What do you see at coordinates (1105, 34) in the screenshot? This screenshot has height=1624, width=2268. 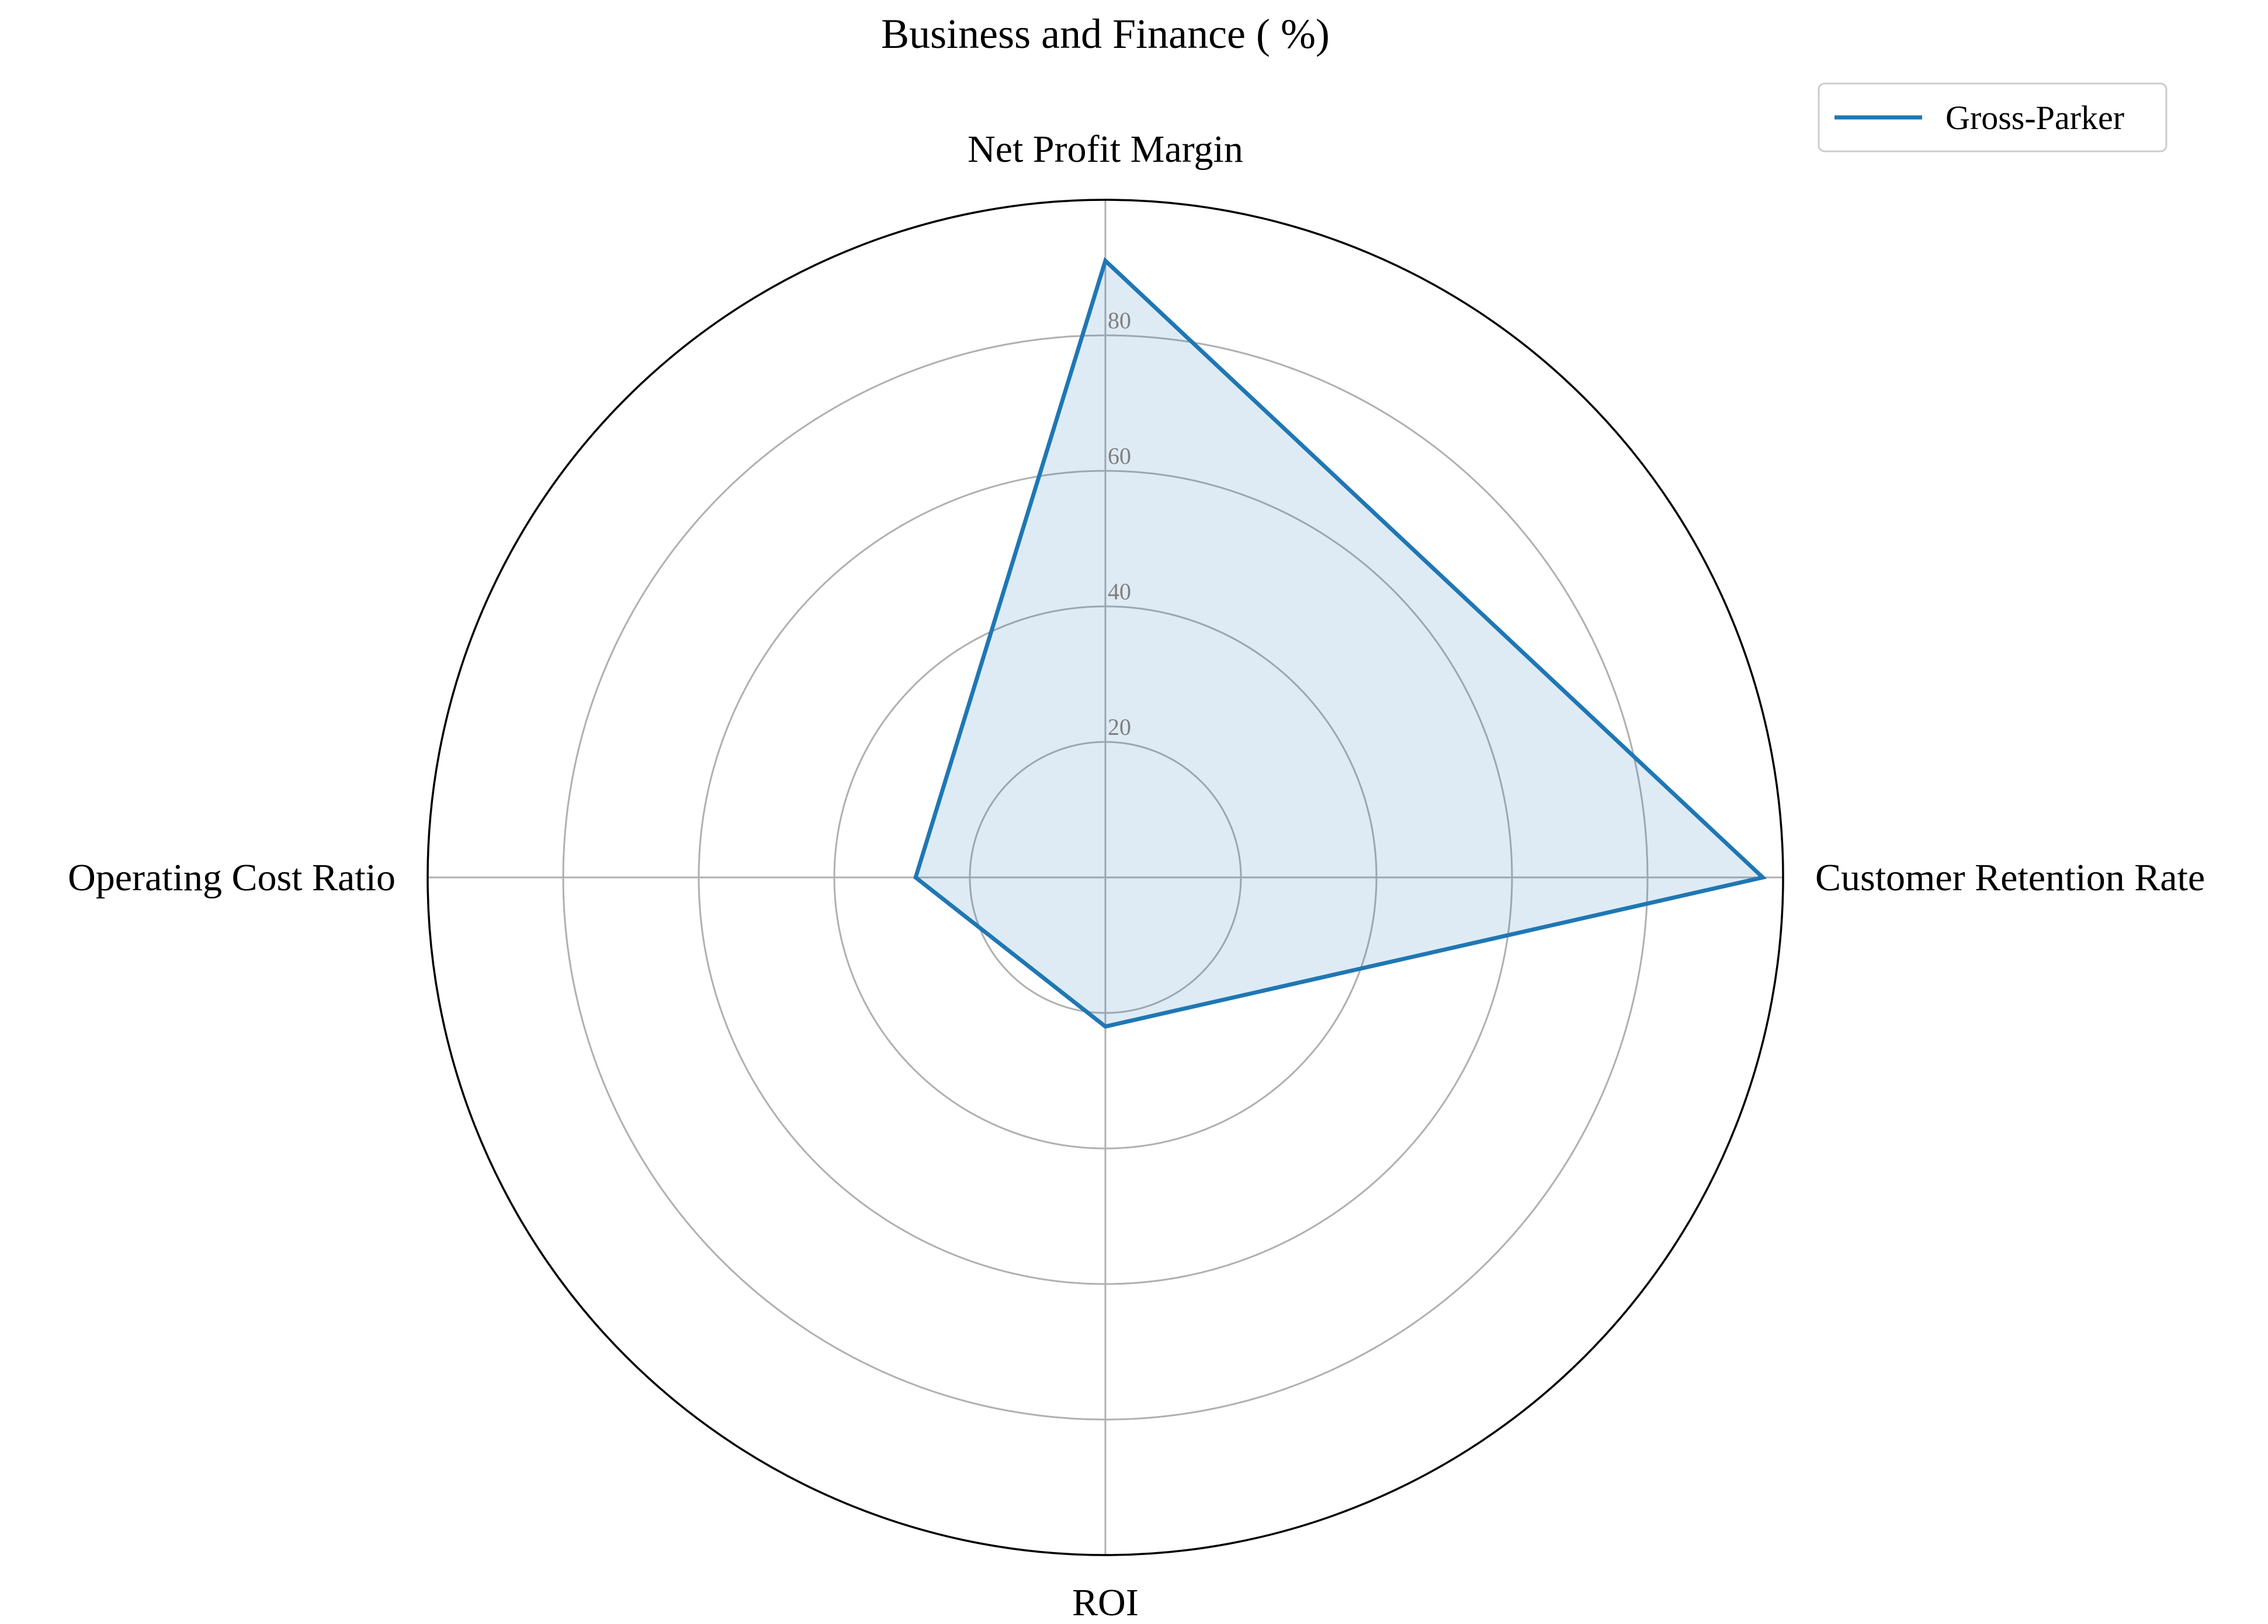 I see `chart-title: Business and Finance ( %)` at bounding box center [1105, 34].